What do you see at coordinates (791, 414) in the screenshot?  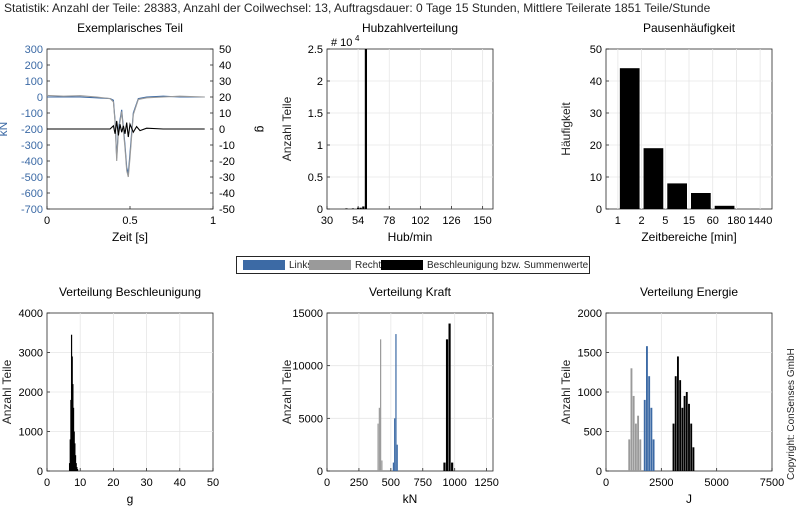 I see `copyright-note: Copyright: ConSenses GmbH` at bounding box center [791, 414].